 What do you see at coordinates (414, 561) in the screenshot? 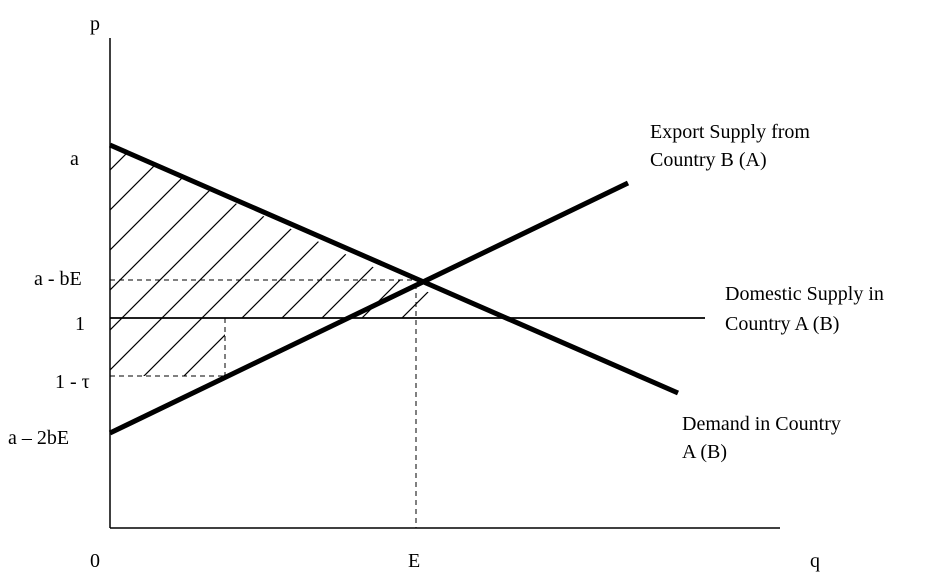
I see `x-tick-E: E` at bounding box center [414, 561].